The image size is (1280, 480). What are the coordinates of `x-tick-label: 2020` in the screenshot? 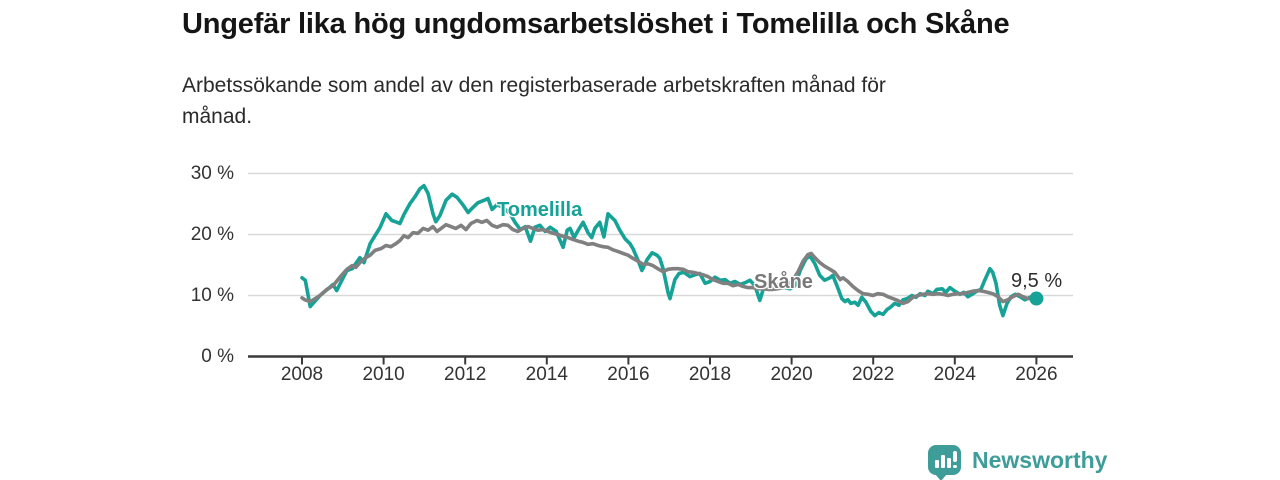 It's located at (791, 374).